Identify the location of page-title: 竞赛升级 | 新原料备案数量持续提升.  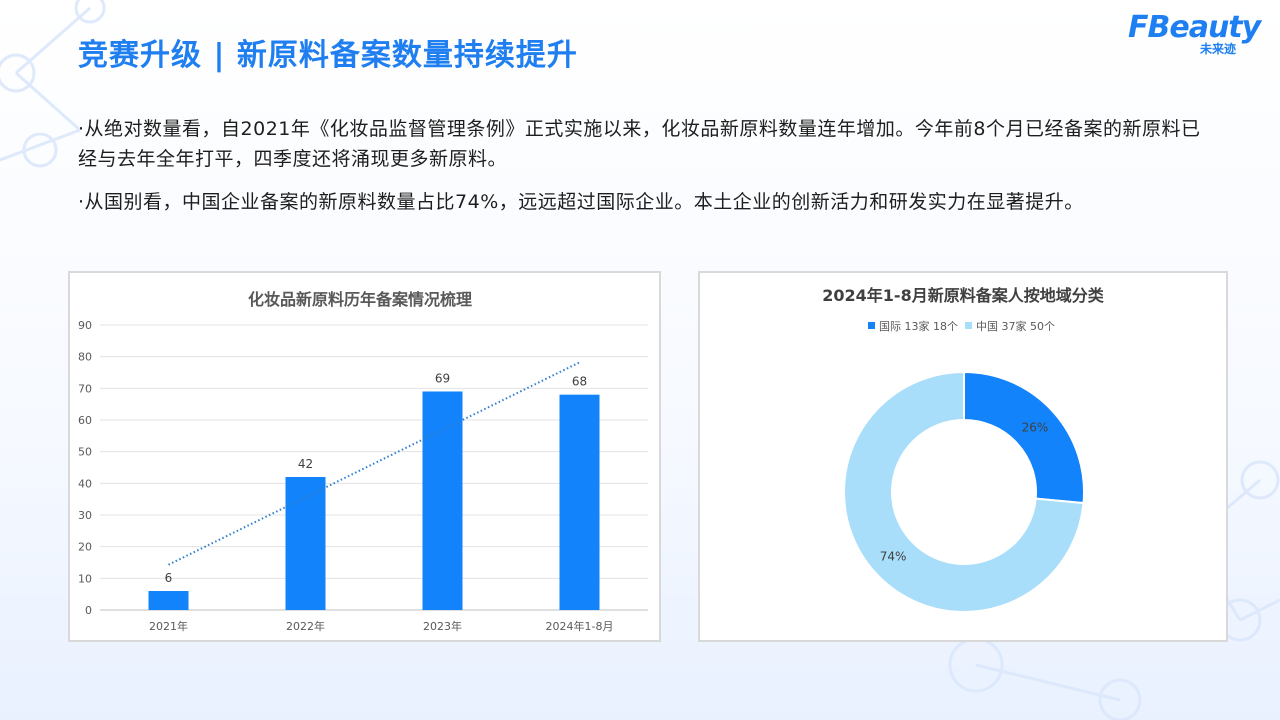
(328, 55).